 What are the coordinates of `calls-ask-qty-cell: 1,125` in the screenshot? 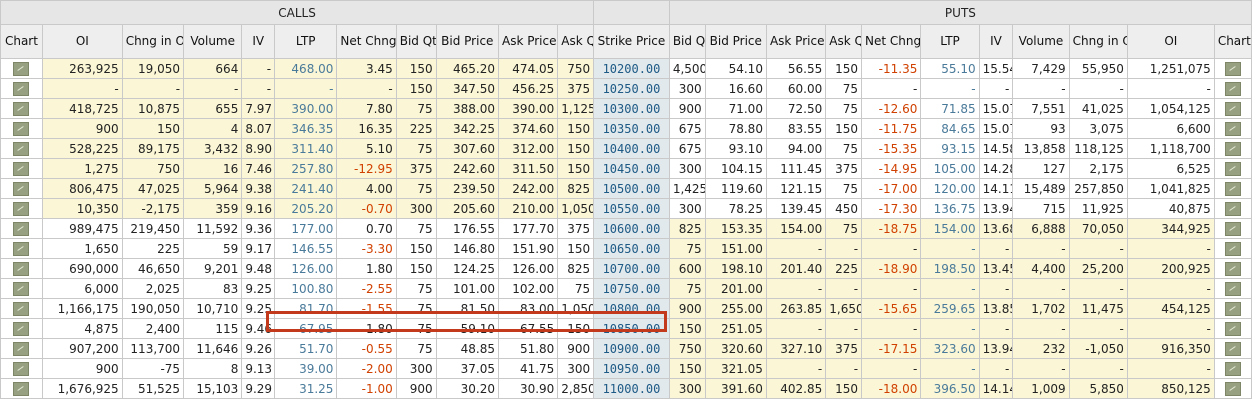 It's located at (576, 108).